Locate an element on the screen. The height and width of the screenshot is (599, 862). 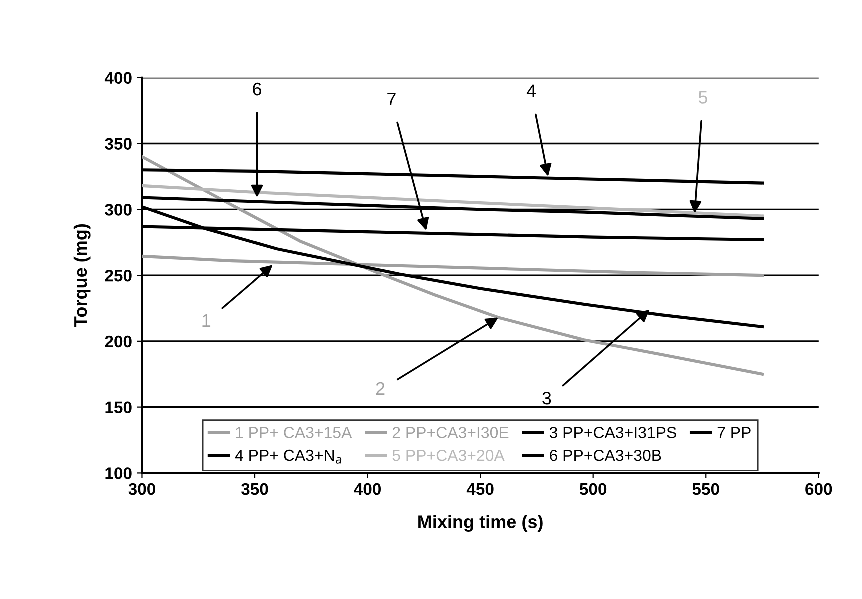
annotation: 6 is located at coordinates (257, 89).